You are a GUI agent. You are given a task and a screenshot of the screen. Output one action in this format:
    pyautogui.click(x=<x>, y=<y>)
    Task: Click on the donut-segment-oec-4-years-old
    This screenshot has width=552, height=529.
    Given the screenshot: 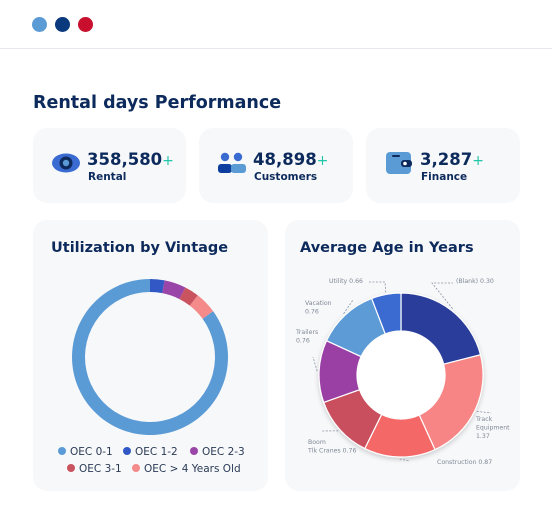 What is the action you would take?
    pyautogui.click(x=201, y=307)
    